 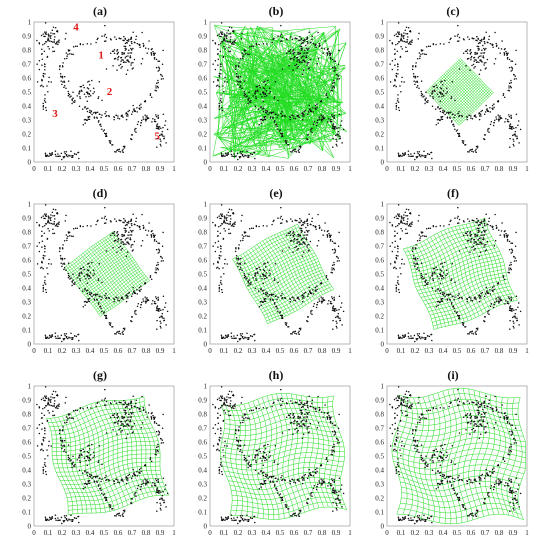 What do you see at coordinates (30, 527) in the screenshot?
I see `y-tick-label: 0` at bounding box center [30, 527].